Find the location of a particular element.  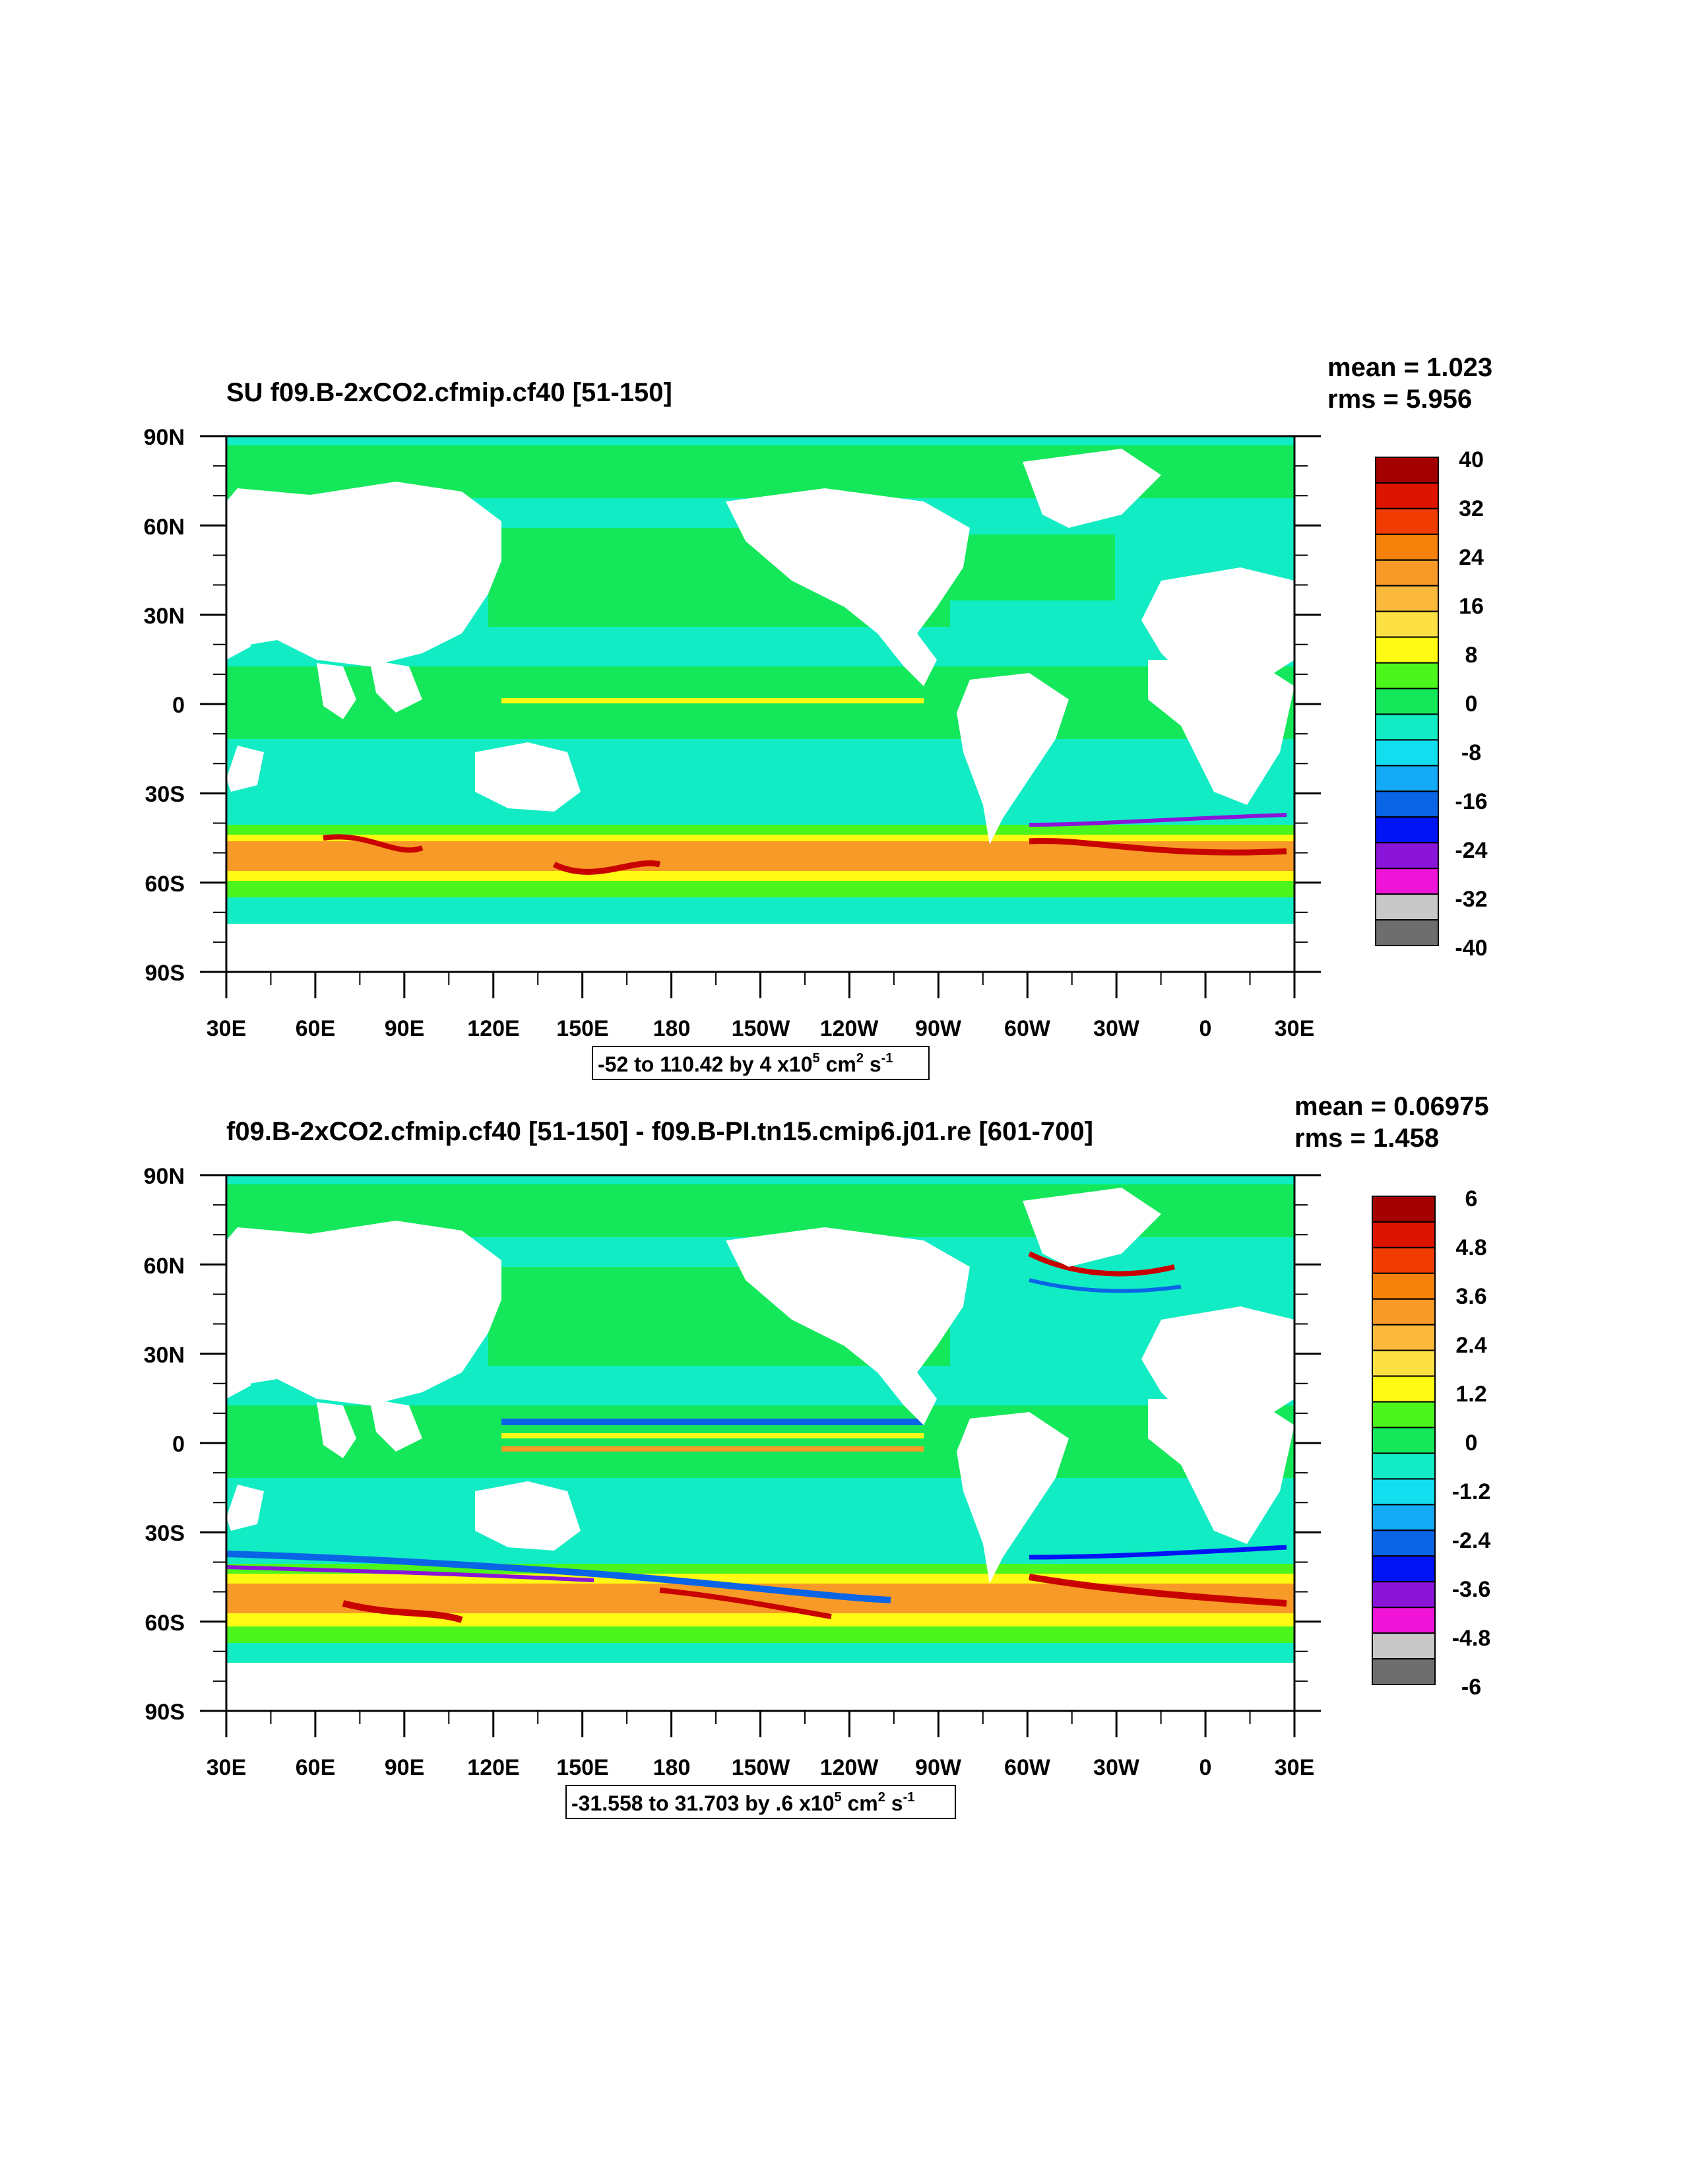

lon-label: 30E is located at coordinates (227, 1767).